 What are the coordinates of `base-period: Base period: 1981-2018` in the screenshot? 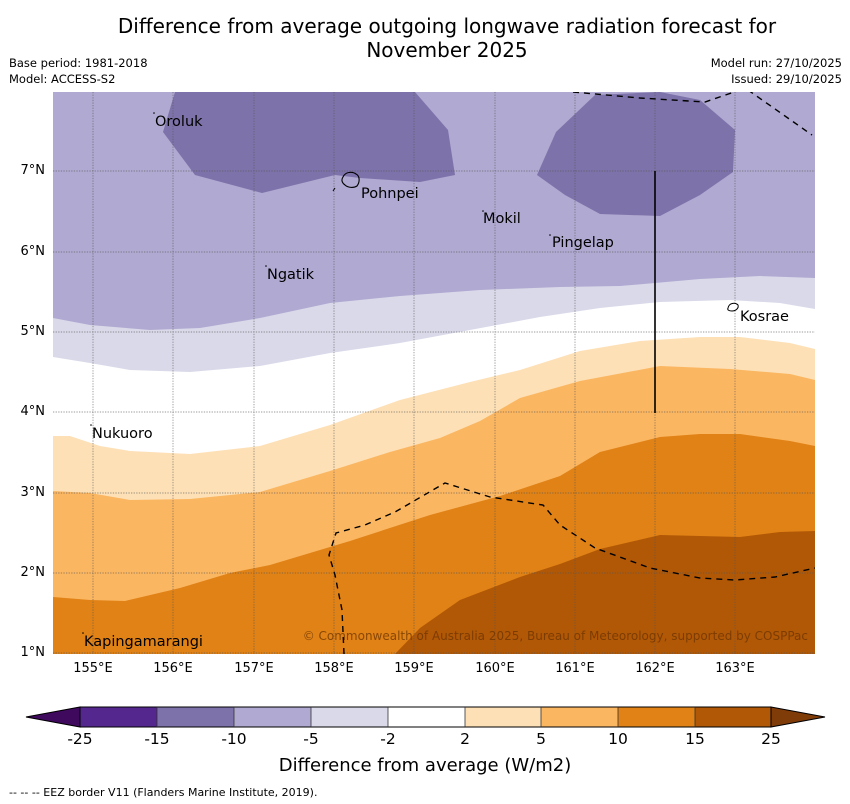 It's located at (78, 63).